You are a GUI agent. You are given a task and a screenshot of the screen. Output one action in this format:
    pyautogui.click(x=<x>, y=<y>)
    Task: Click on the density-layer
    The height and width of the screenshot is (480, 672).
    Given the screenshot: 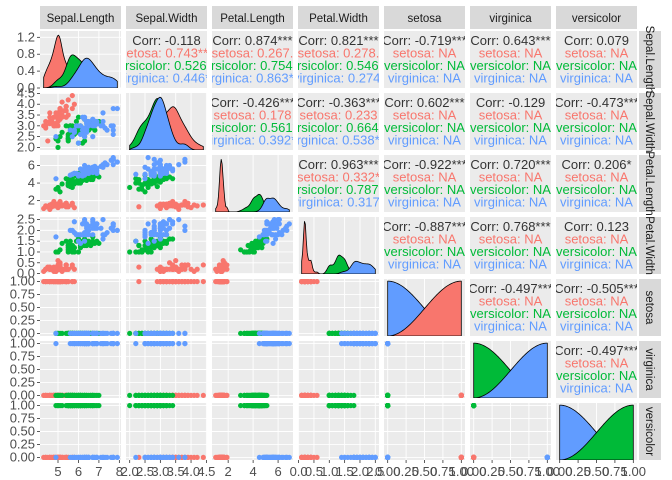 What is the action you would take?
    pyautogui.click(x=166, y=123)
    